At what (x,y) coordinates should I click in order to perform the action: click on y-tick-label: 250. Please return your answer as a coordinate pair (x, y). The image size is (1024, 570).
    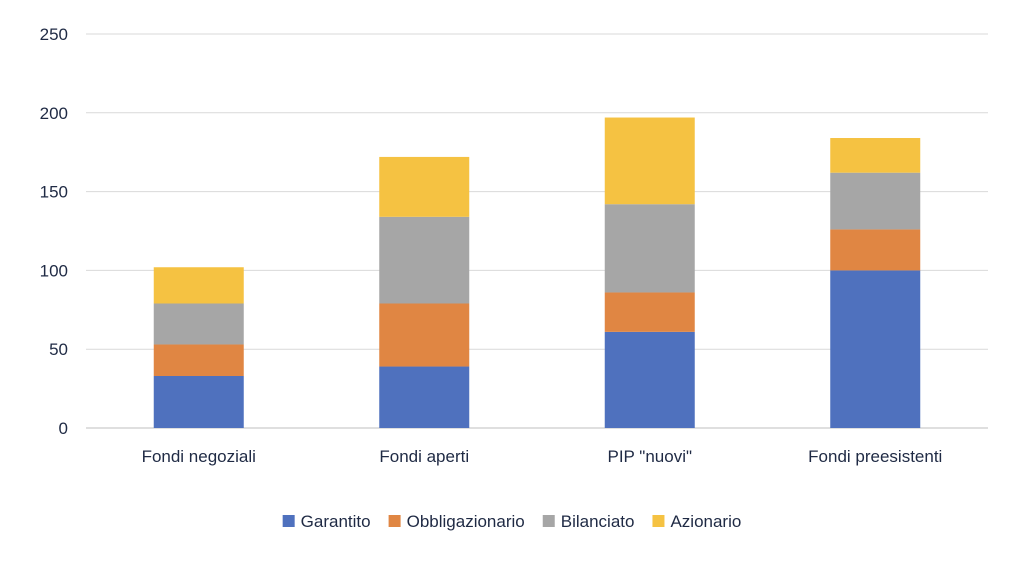
    Looking at the image, I should click on (54, 34).